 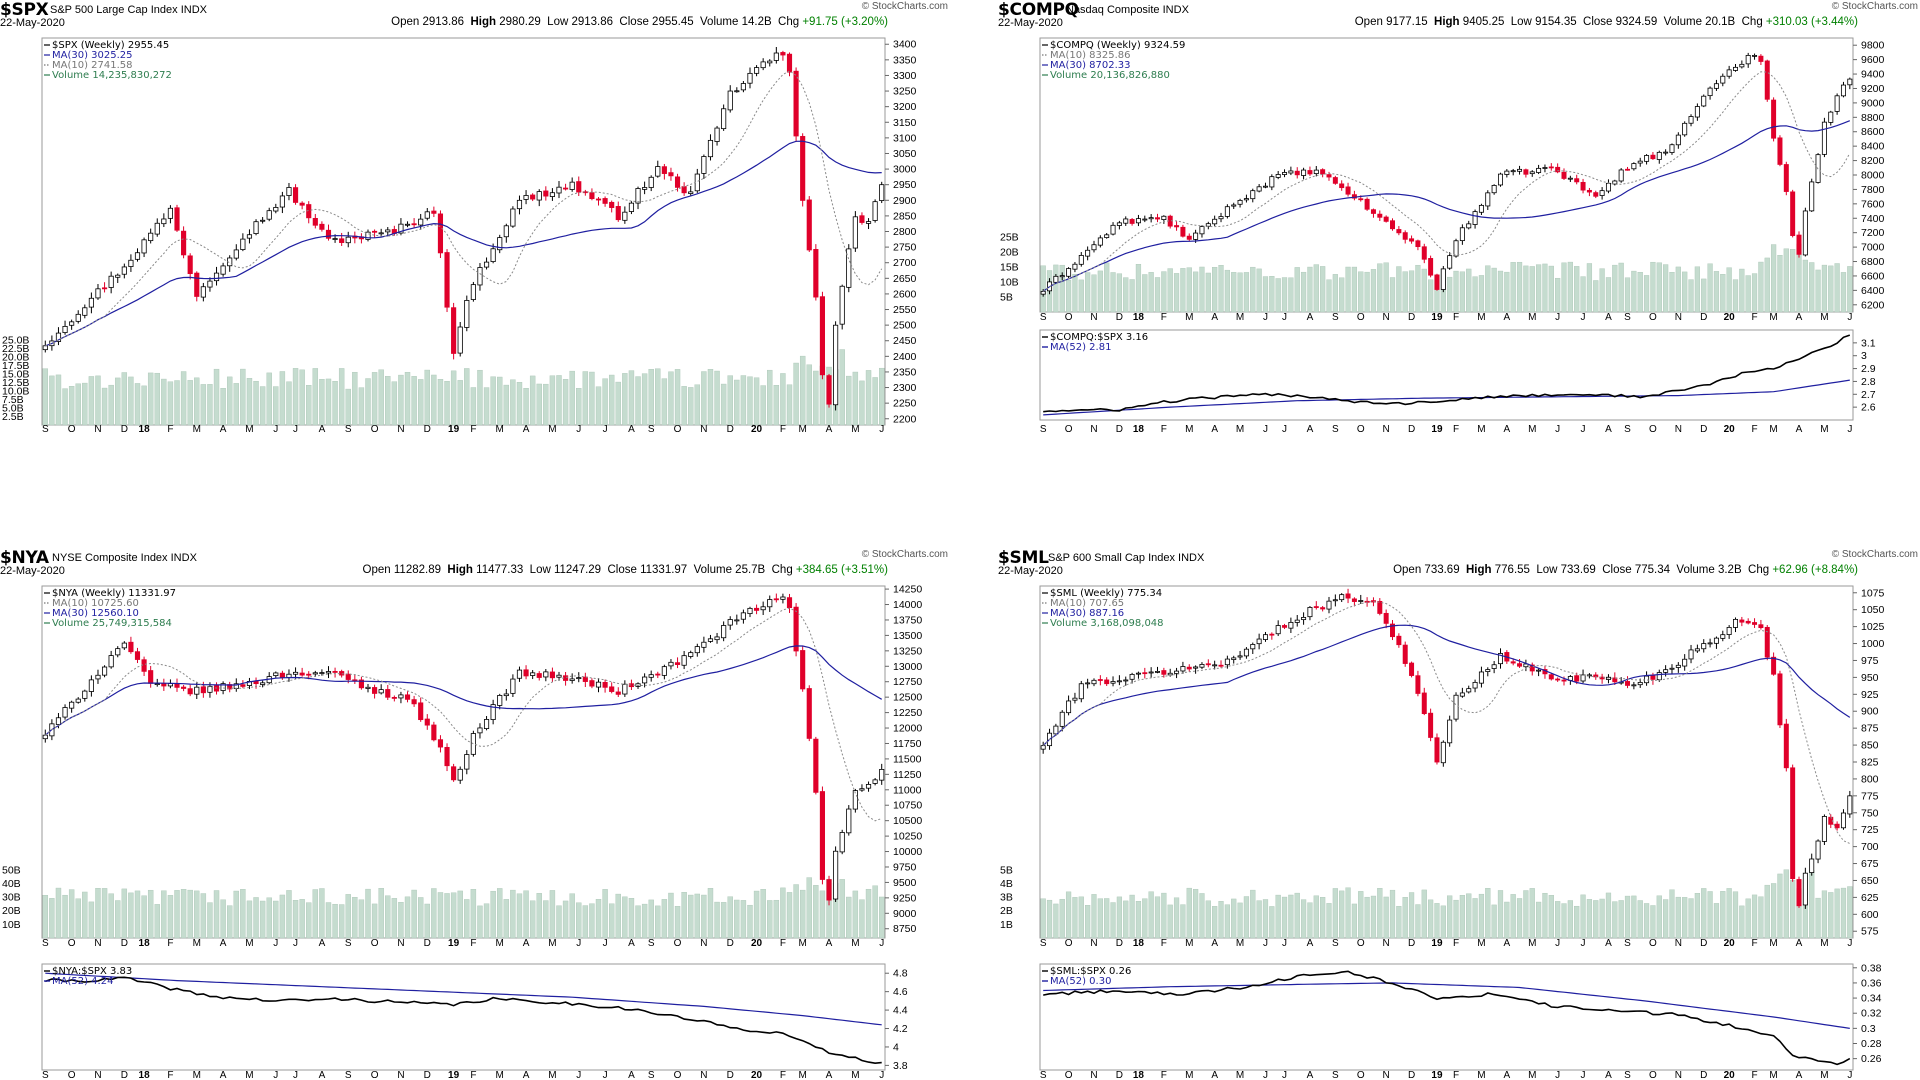 What do you see at coordinates (1873, 204) in the screenshot?
I see `y-tick-label: 7600` at bounding box center [1873, 204].